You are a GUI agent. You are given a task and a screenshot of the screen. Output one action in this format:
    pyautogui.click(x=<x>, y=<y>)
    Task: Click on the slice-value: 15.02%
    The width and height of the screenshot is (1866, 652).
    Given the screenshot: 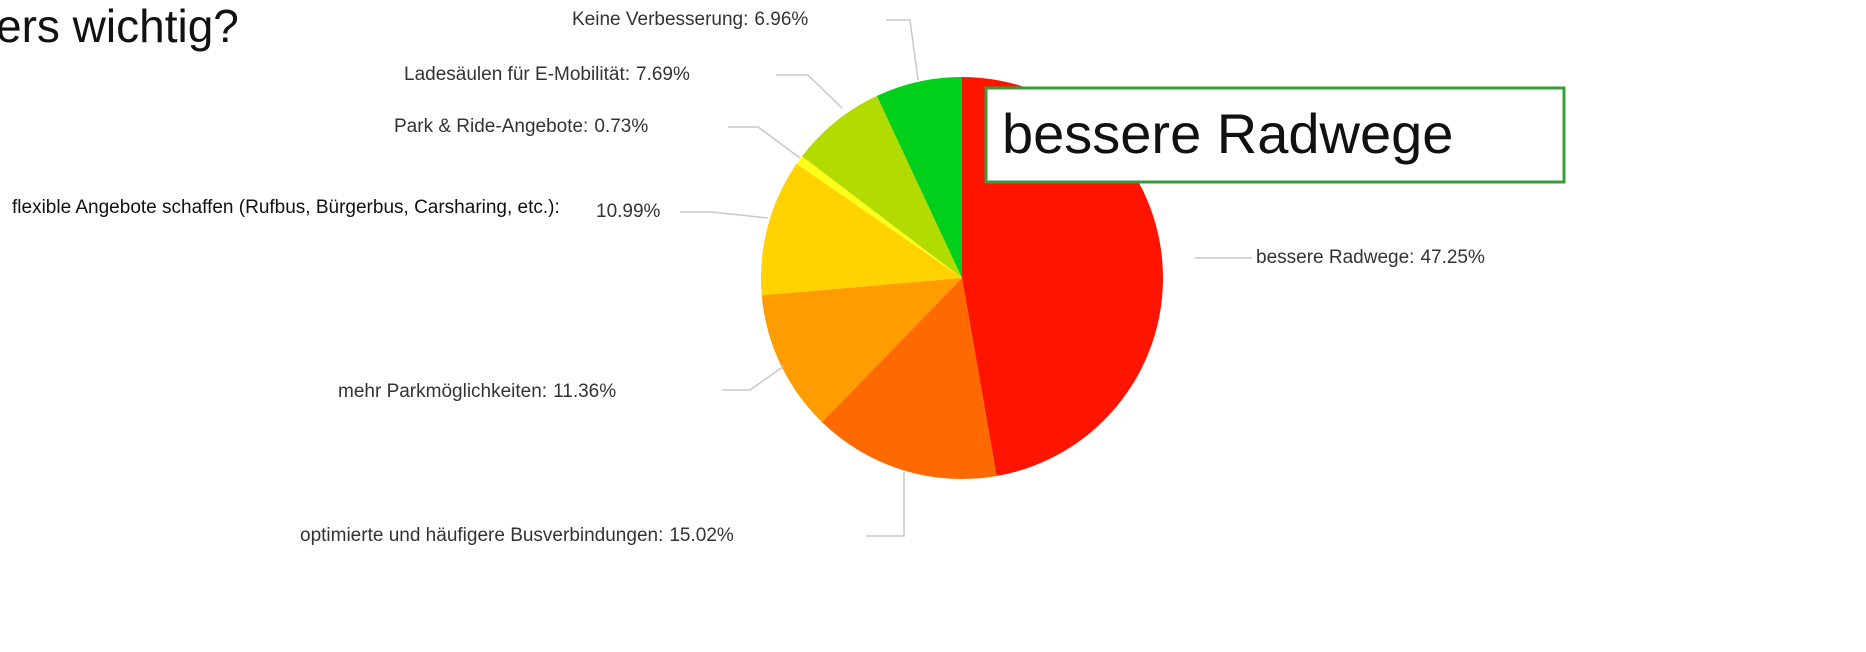 What is the action you would take?
    pyautogui.click(x=701, y=535)
    